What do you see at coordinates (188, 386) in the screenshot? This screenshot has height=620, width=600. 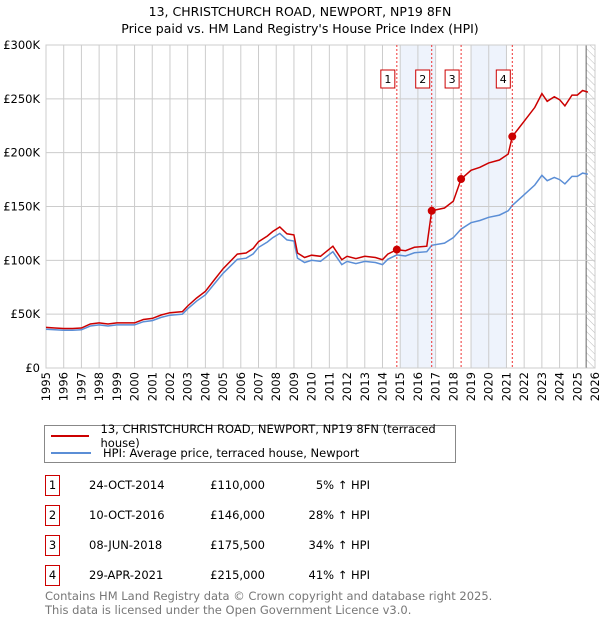 I see `x-tick-label: 2003` at bounding box center [188, 386].